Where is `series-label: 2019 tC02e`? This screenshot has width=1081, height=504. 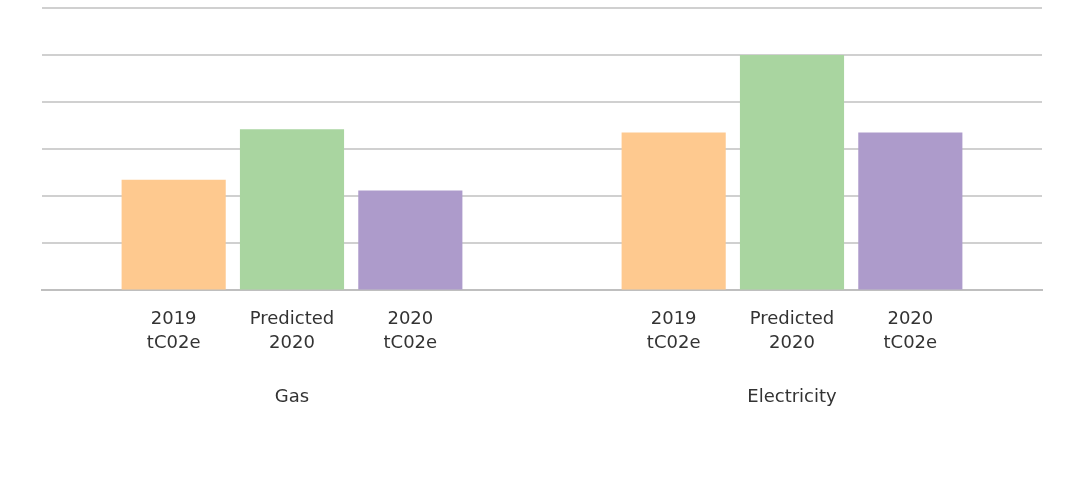 series-label: 2019 tC02e is located at coordinates (173, 330).